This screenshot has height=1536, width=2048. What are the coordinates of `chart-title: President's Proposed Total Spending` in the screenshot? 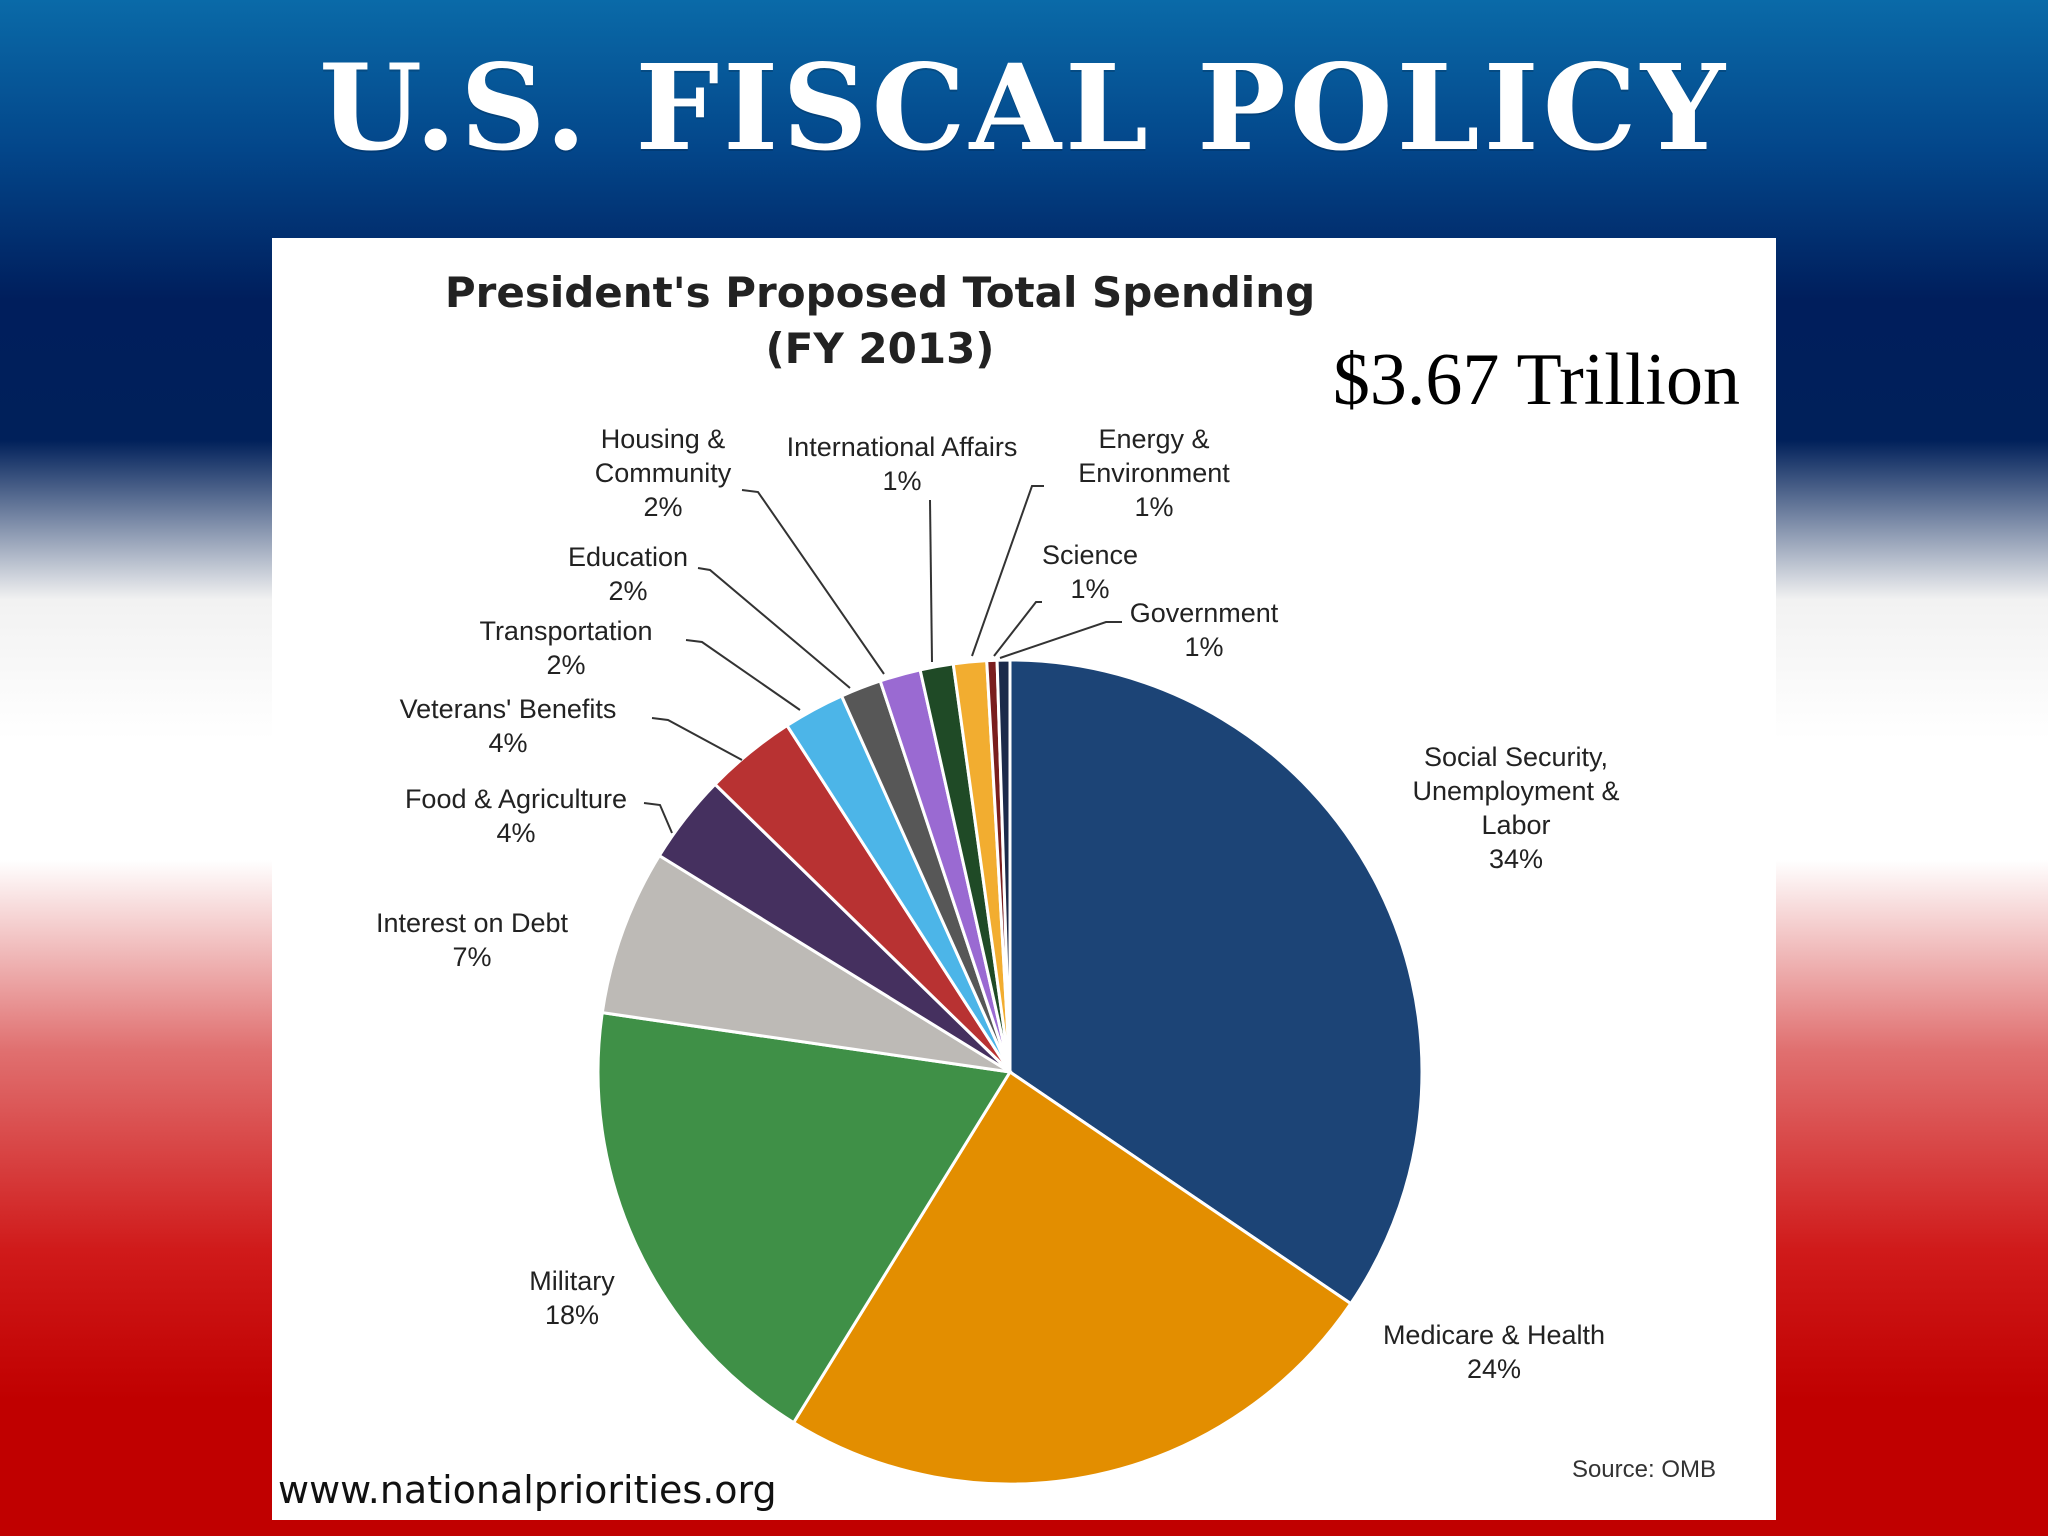 It's located at (880, 292).